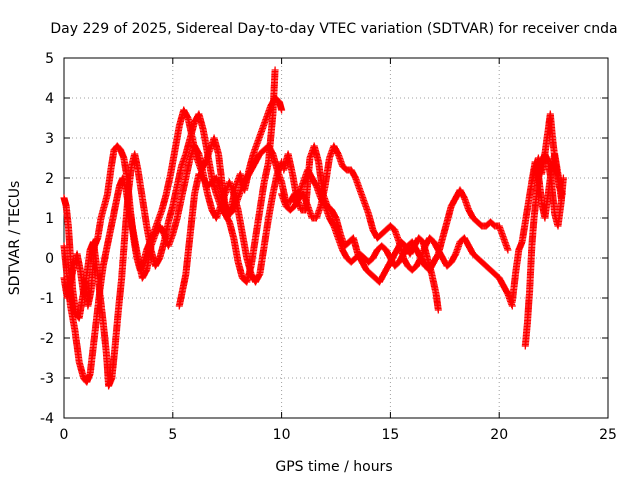 The image size is (640, 480). What do you see at coordinates (49, 259) in the screenshot?
I see `y-tick-label: 0` at bounding box center [49, 259].